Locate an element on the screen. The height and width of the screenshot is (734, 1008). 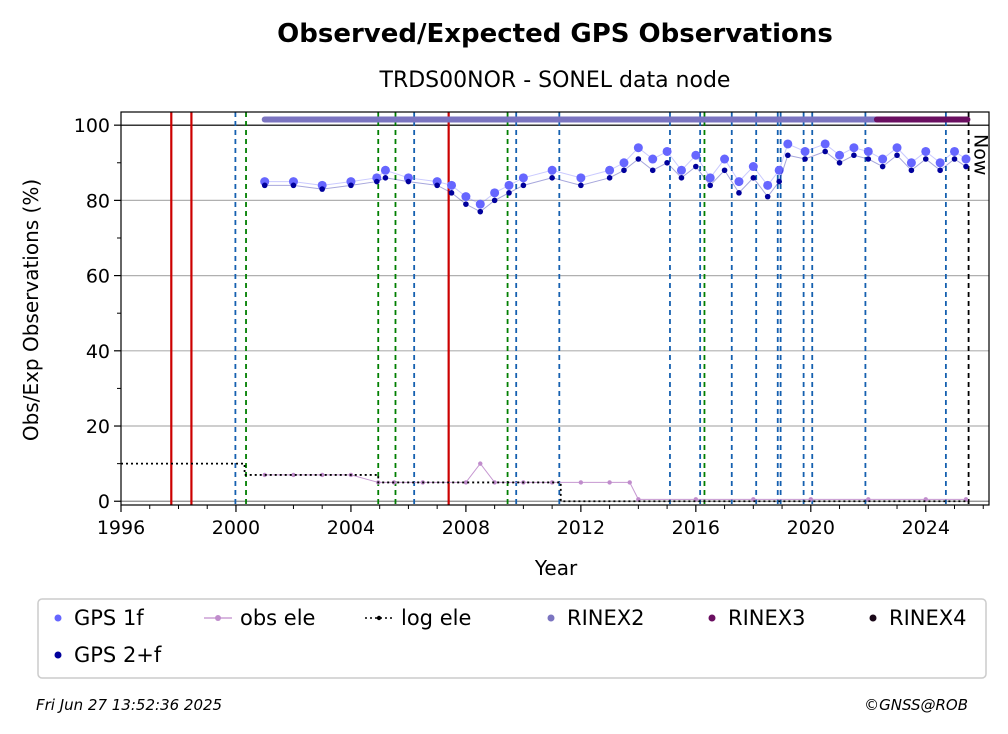
footer-timestamp: Fri Jun 27 13:52:36 2025 is located at coordinates (129, 705).